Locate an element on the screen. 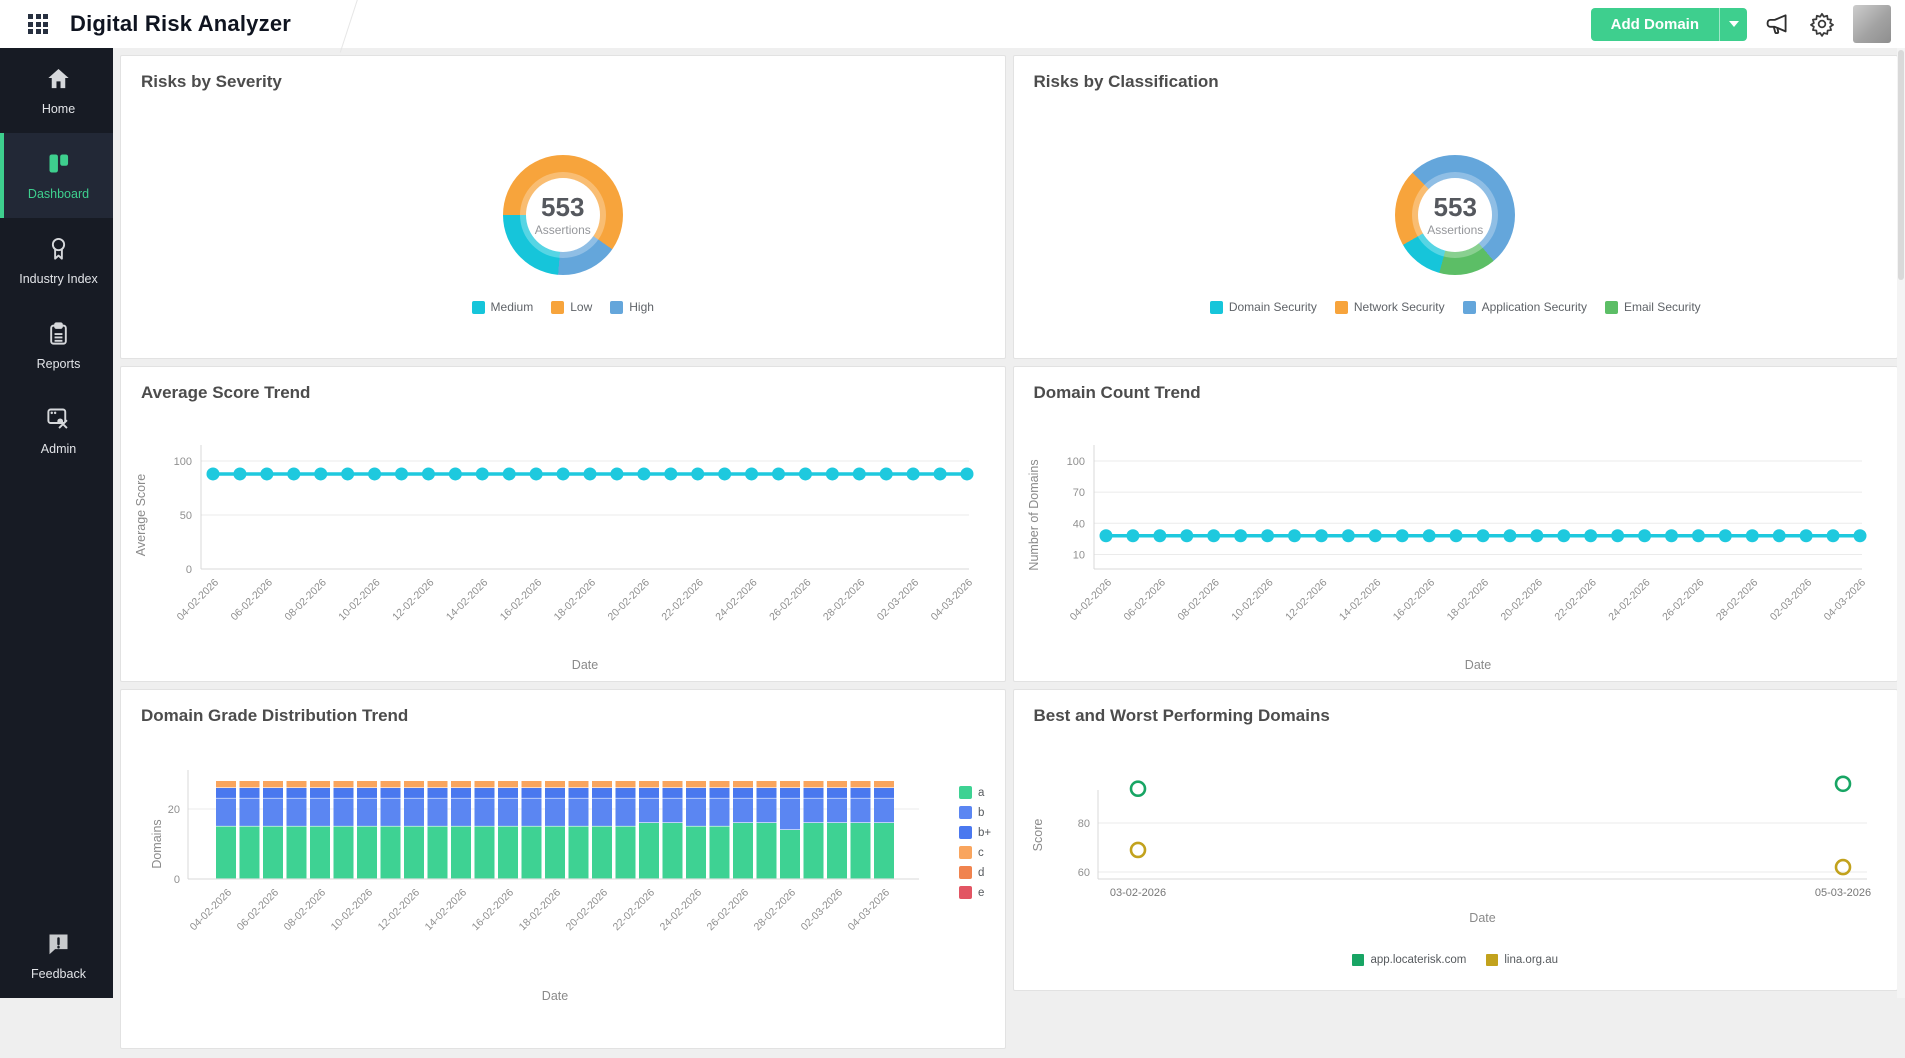  legend-item: c is located at coordinates (975, 852).